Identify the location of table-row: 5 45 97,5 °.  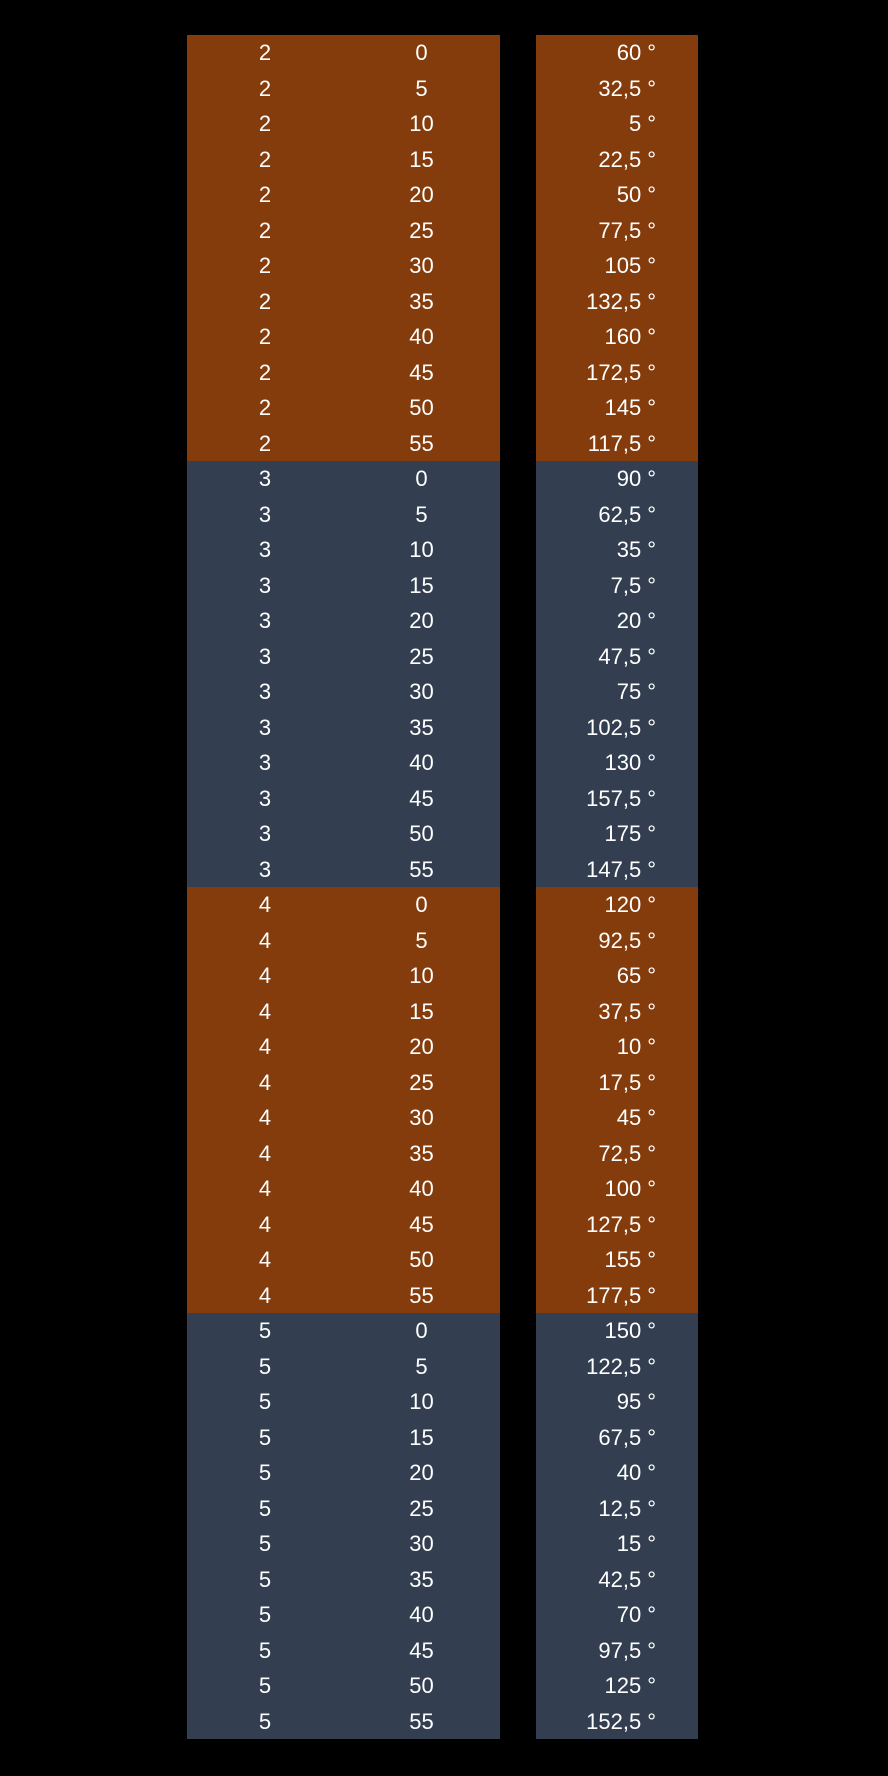
(444, 1650).